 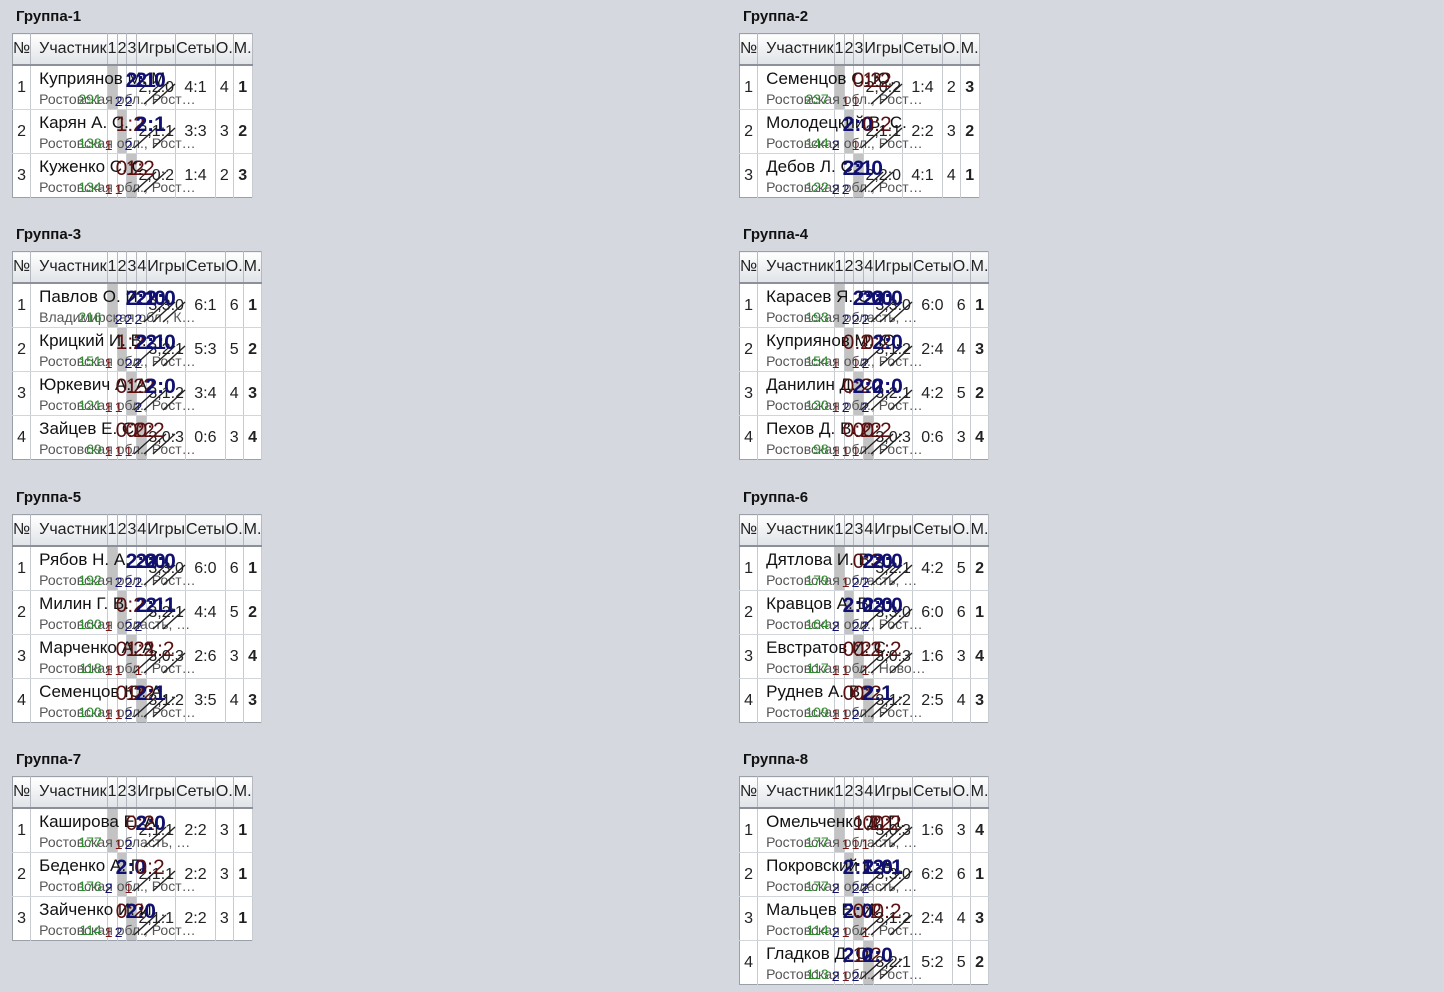 What do you see at coordinates (828, 647) in the screenshot?
I see `participant-name: Евстратов И. С.` at bounding box center [828, 647].